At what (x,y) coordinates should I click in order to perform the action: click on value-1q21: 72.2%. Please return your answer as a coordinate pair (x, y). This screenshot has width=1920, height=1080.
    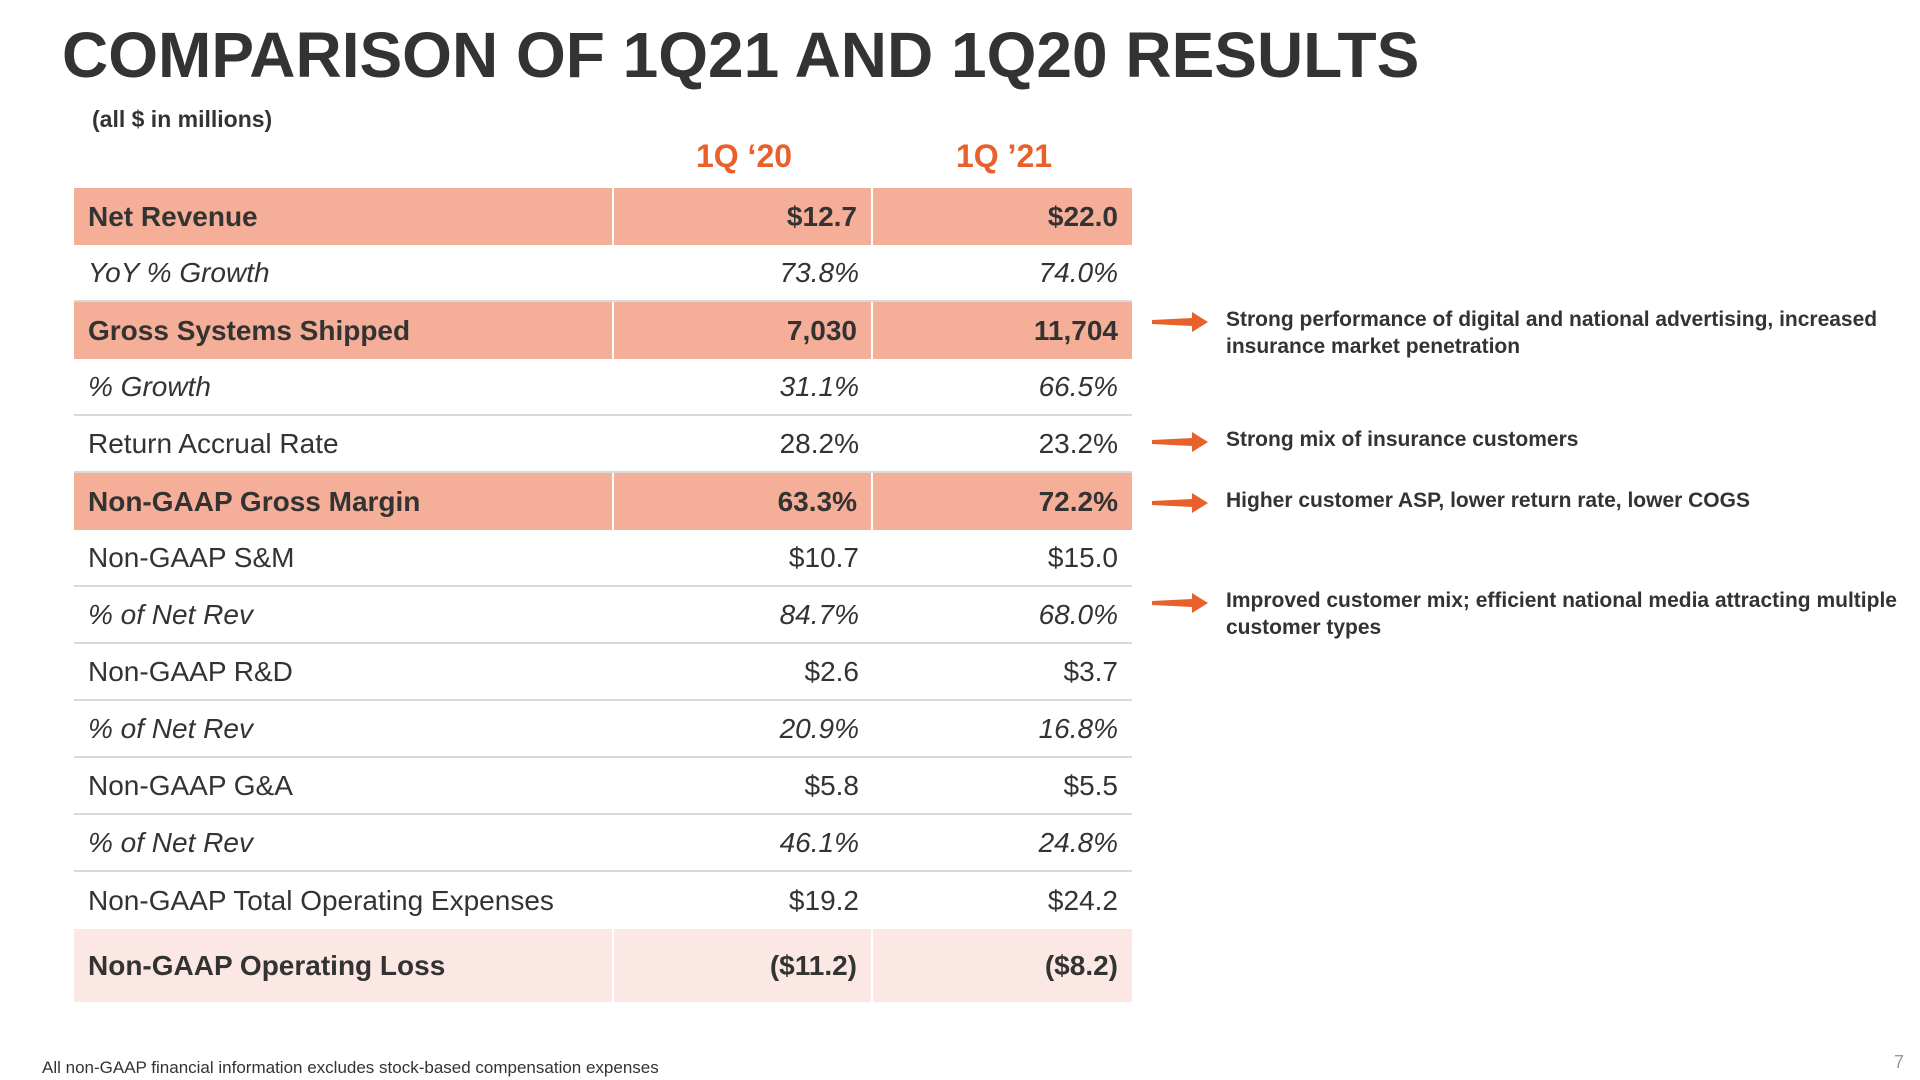
    Looking at the image, I should click on (1002, 501).